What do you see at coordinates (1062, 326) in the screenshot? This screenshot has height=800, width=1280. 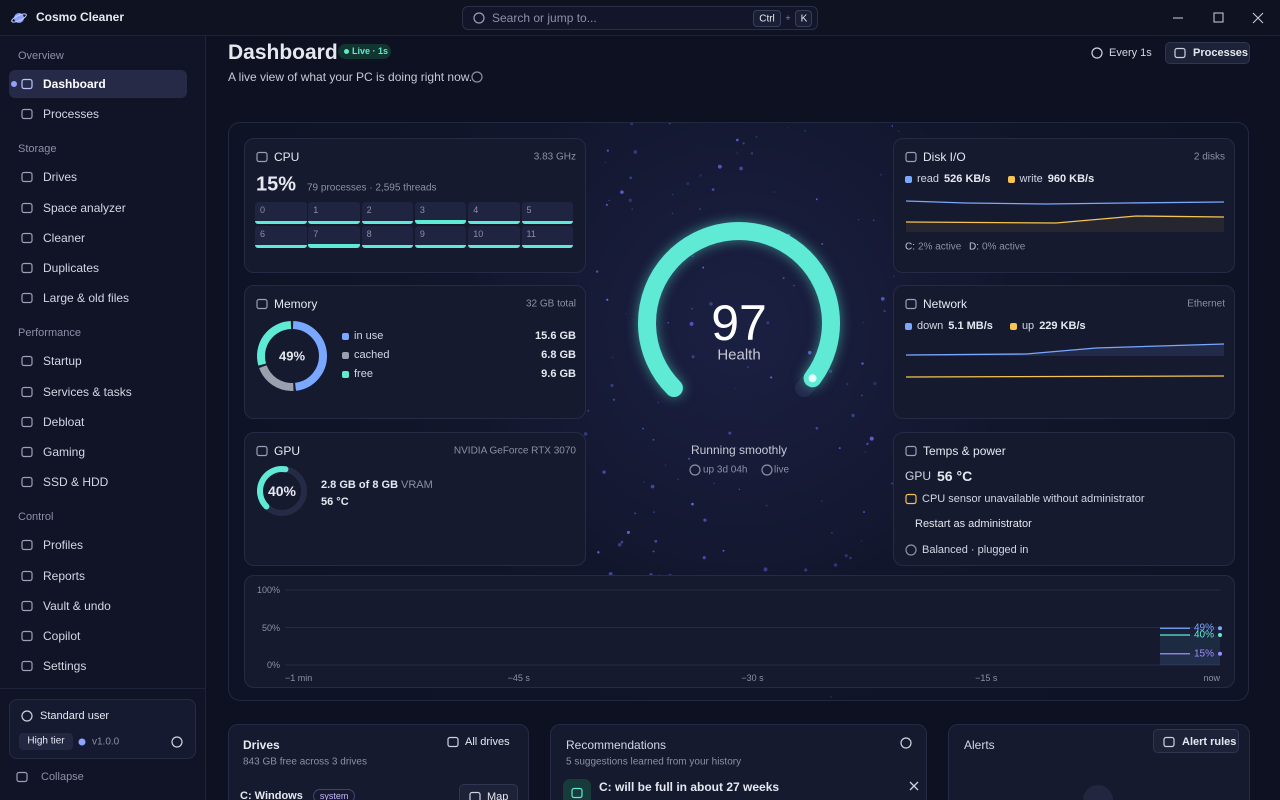 I see `legend-value: 229 KB/s` at bounding box center [1062, 326].